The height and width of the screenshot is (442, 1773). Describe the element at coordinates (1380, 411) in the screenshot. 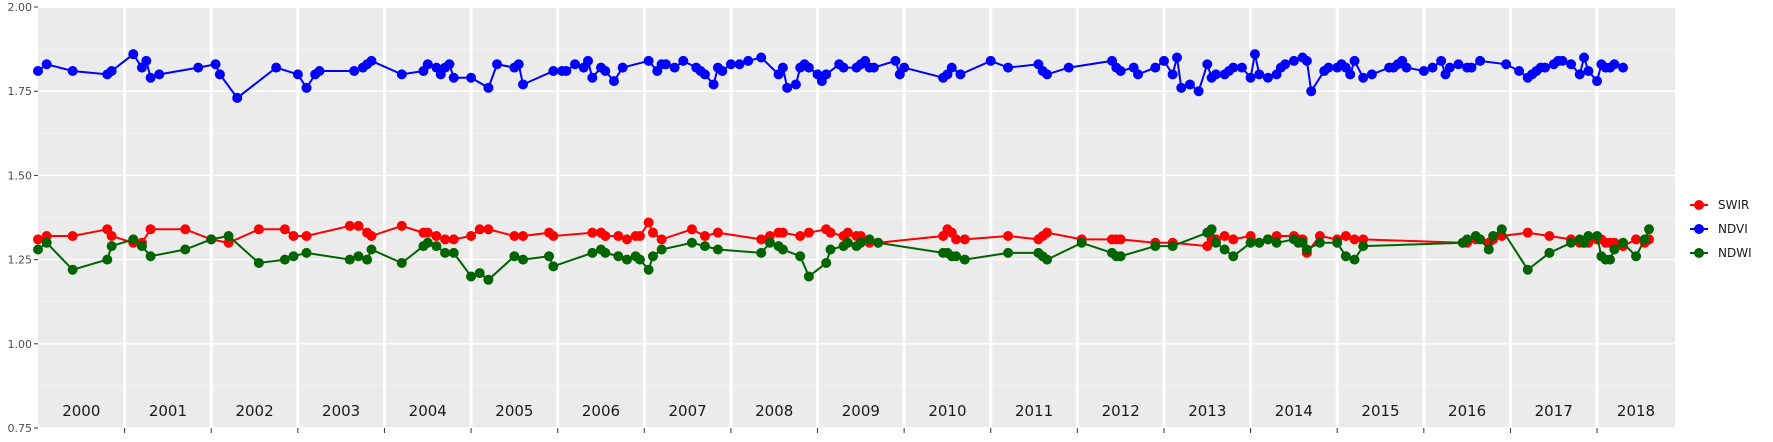

I see `year-label: 2015` at that location.